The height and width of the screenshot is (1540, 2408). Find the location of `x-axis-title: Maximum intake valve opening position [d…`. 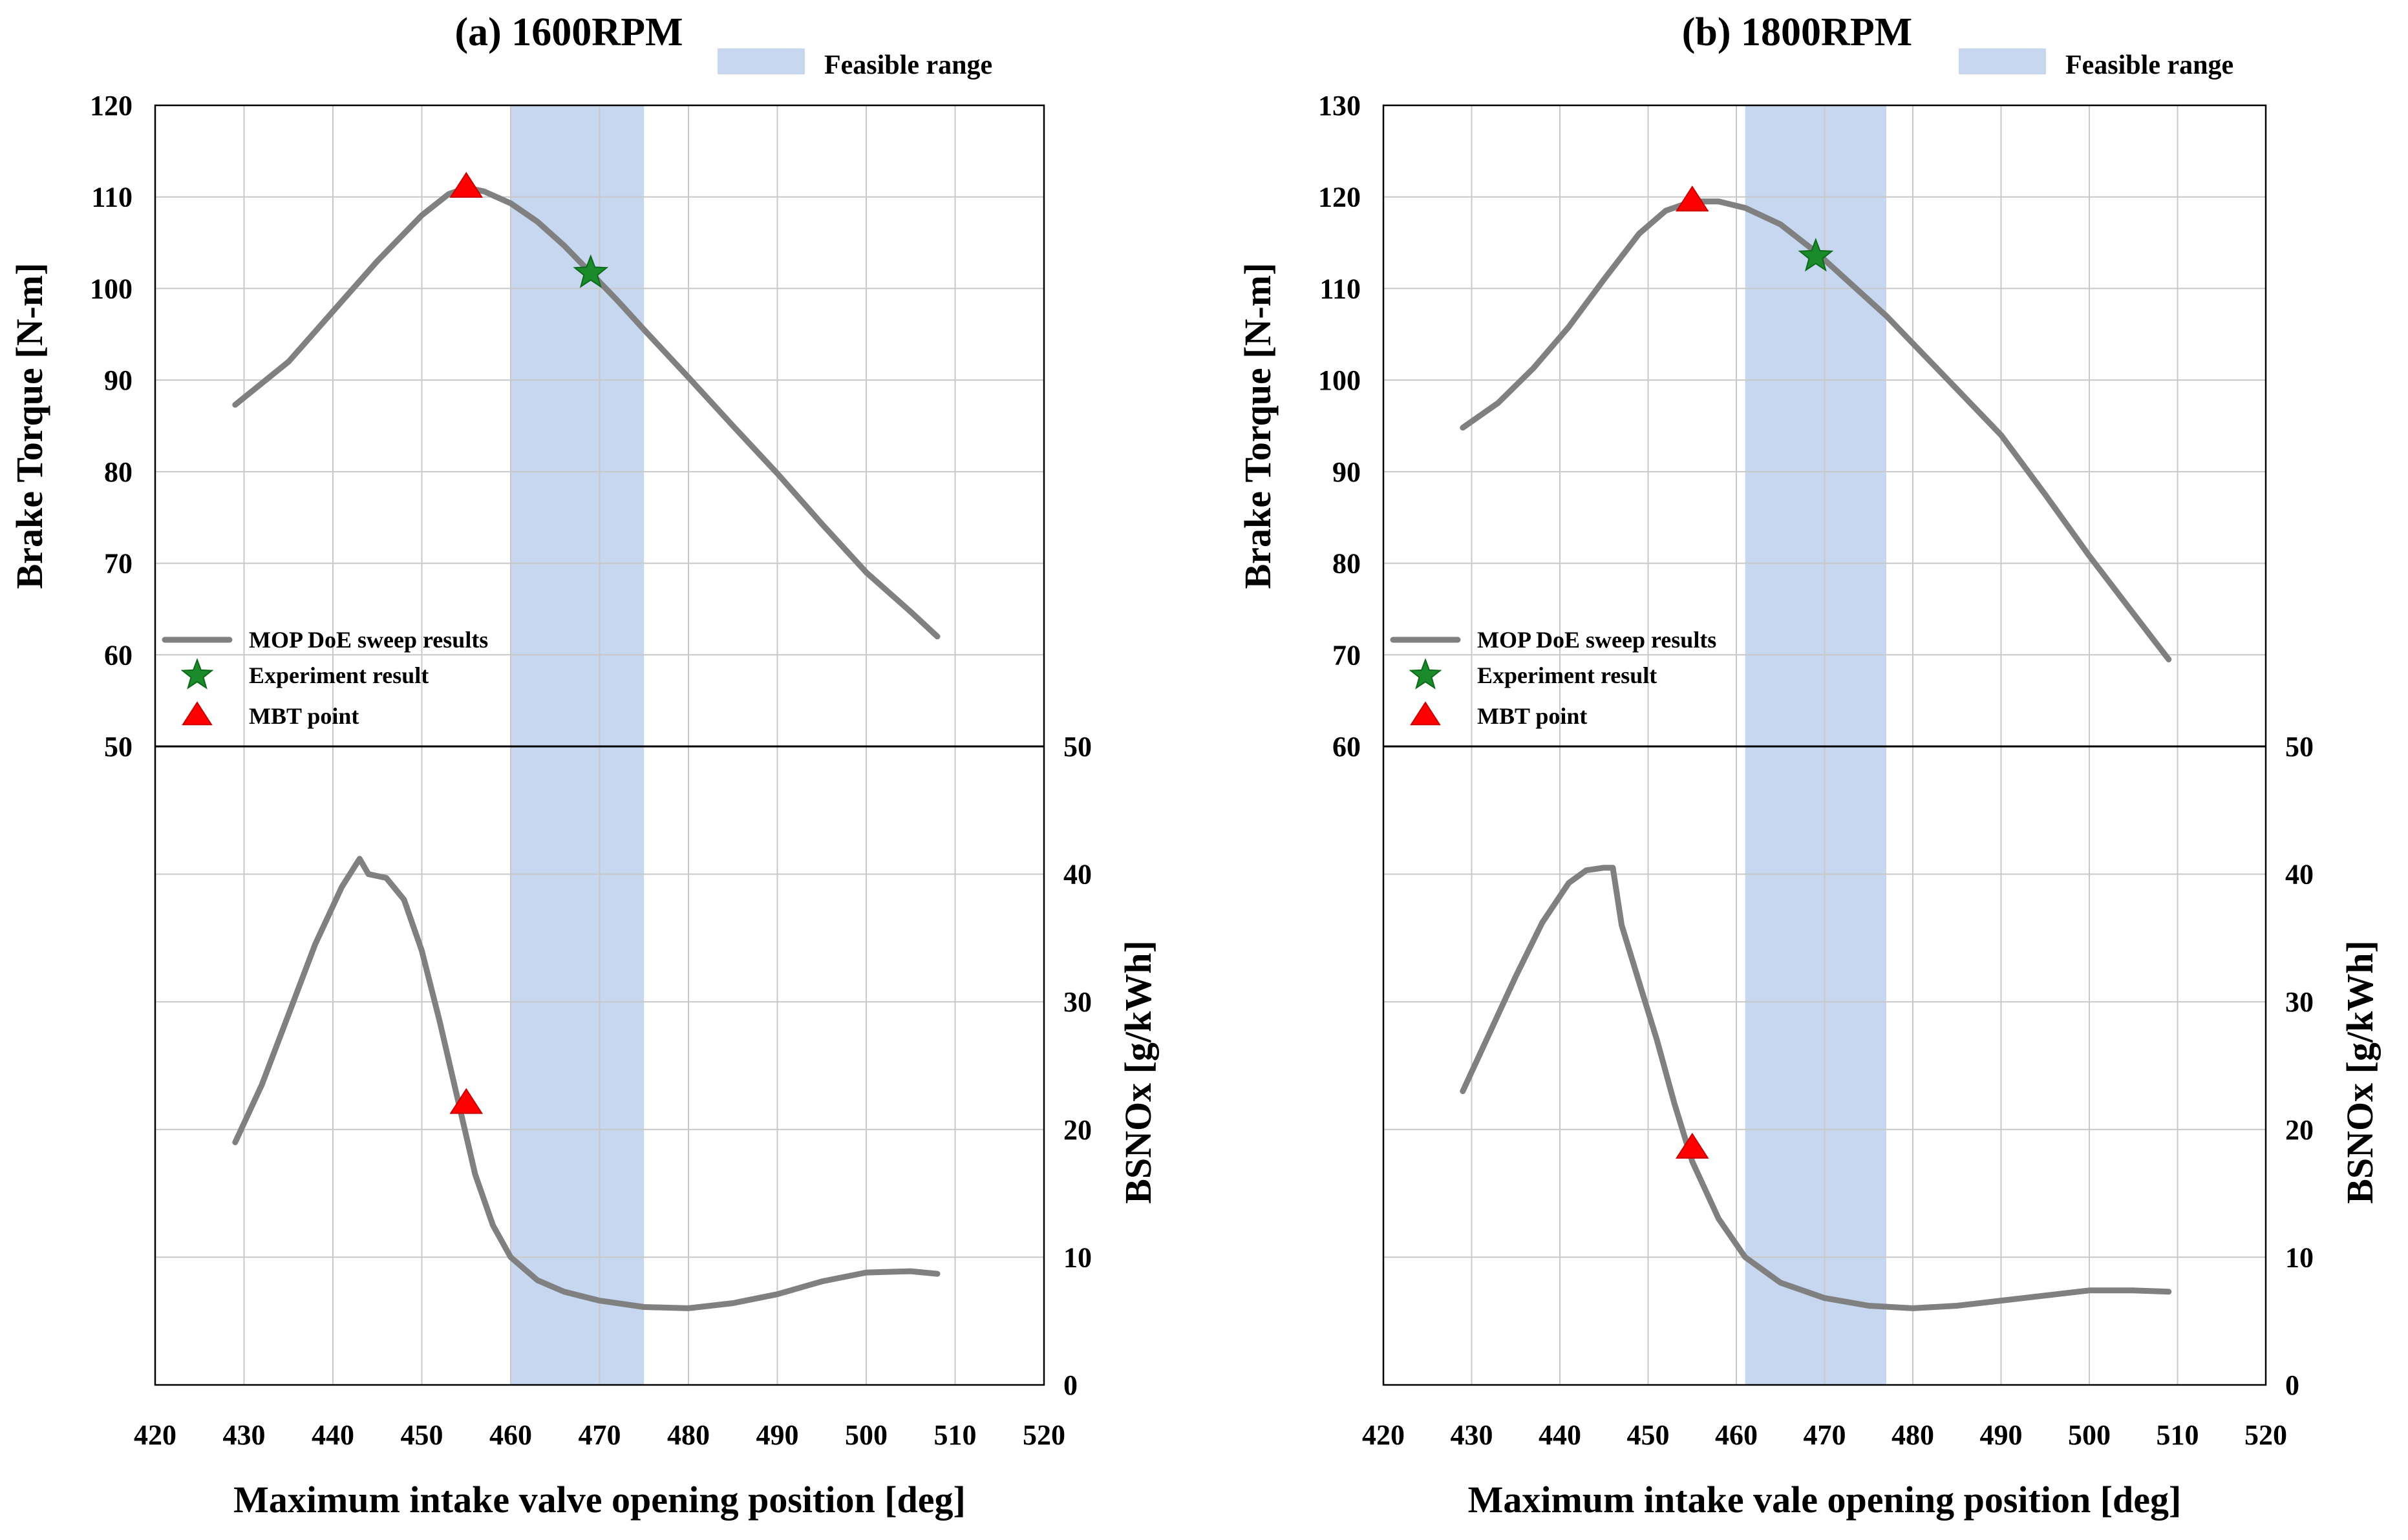

x-axis-title: Maximum intake valve opening position [d… is located at coordinates (599, 1500).